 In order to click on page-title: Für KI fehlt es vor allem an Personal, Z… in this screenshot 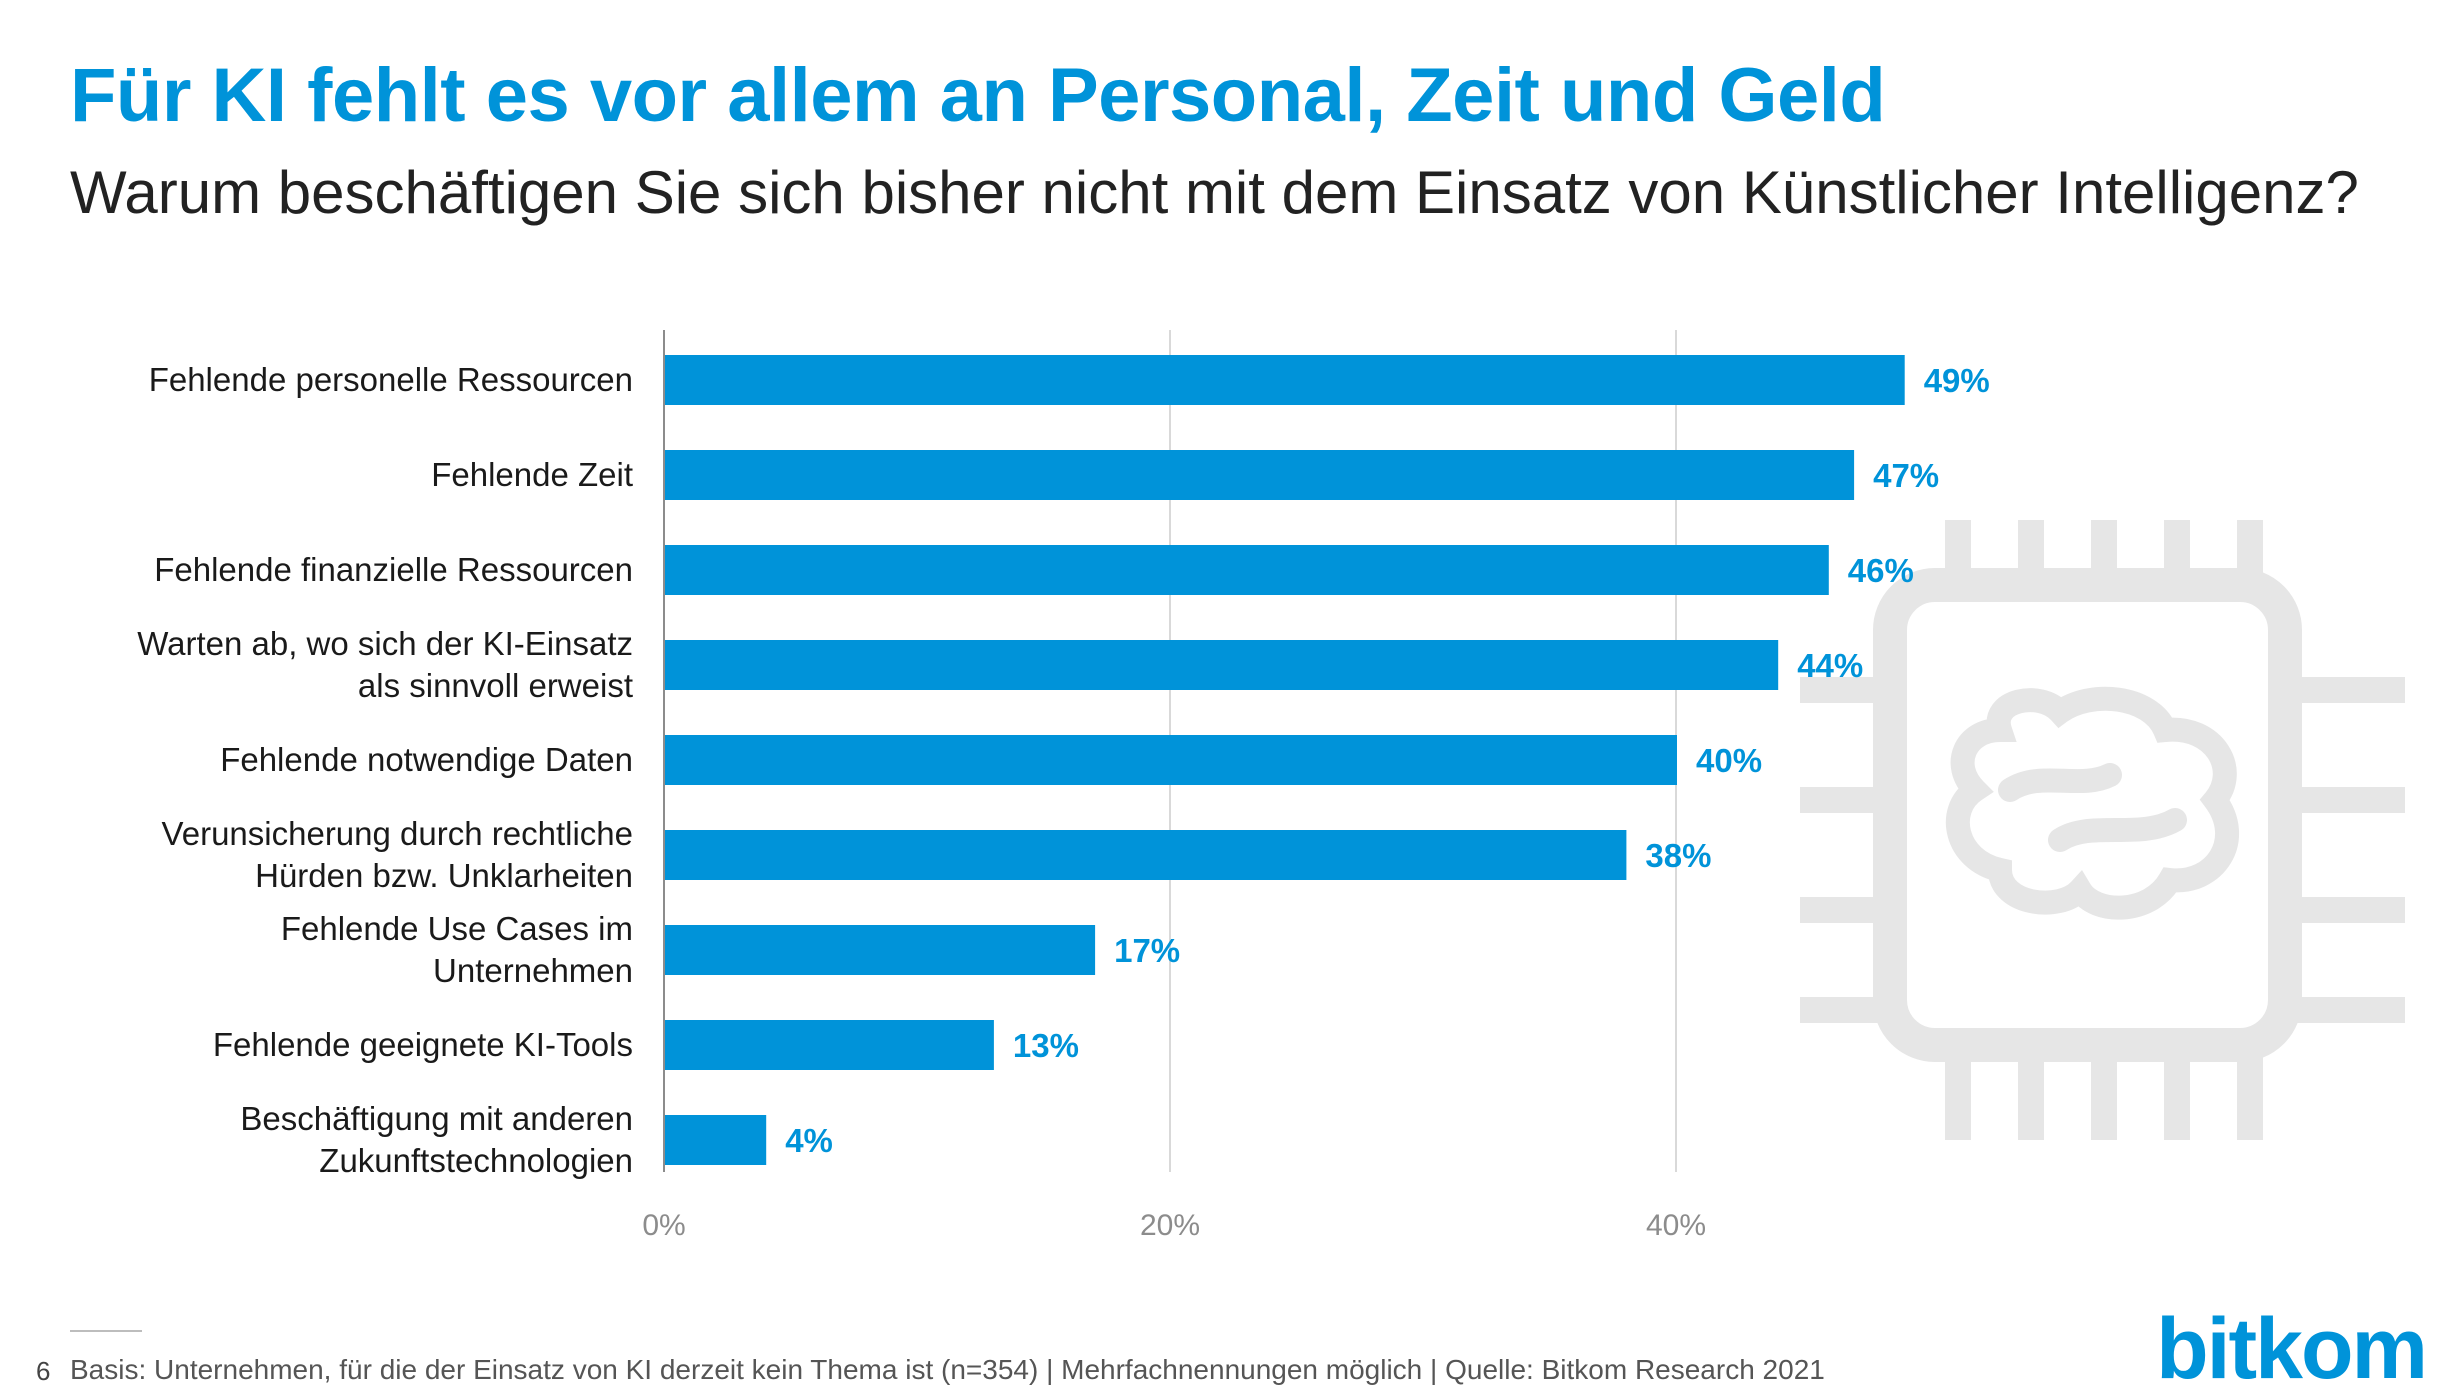, I will do `click(978, 95)`.